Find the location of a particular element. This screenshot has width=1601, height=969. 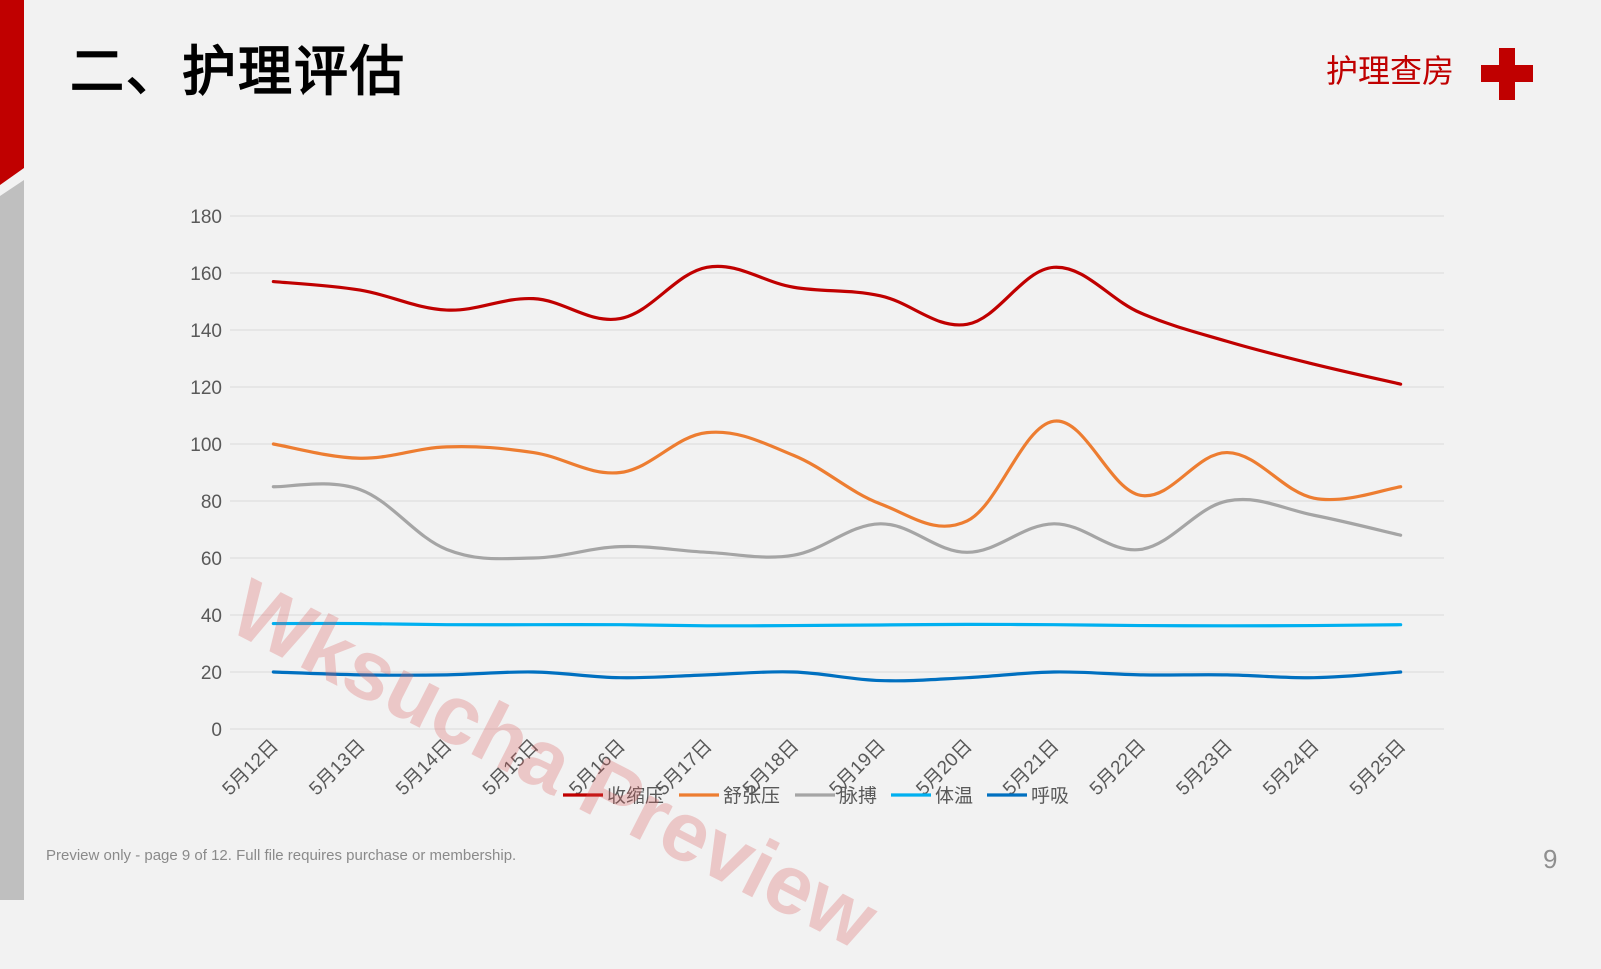

chart-legend: 收缩压 舒张压 脉搏 体温 呼吸 is located at coordinates (816, 796).